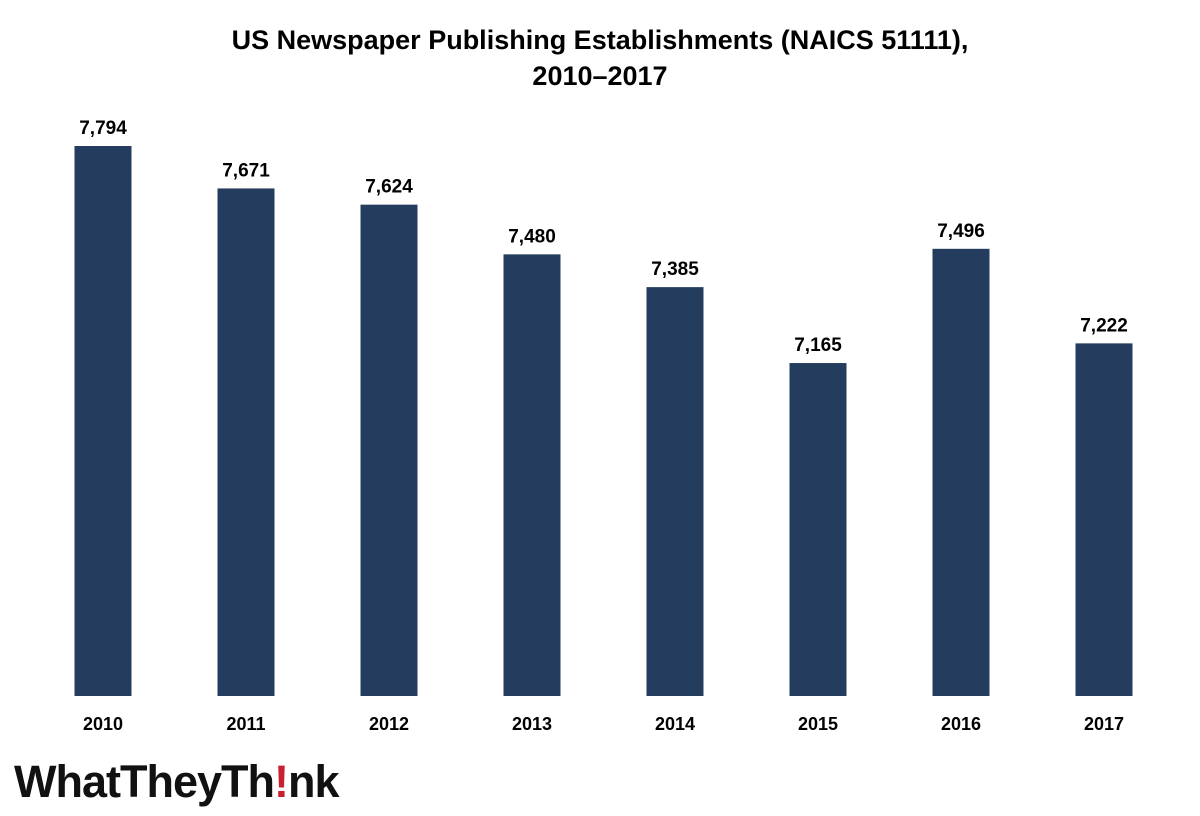 Image resolution: width=1200 pixels, height=816 pixels. What do you see at coordinates (818, 345) in the screenshot?
I see `data-label-2015: 7,165` at bounding box center [818, 345].